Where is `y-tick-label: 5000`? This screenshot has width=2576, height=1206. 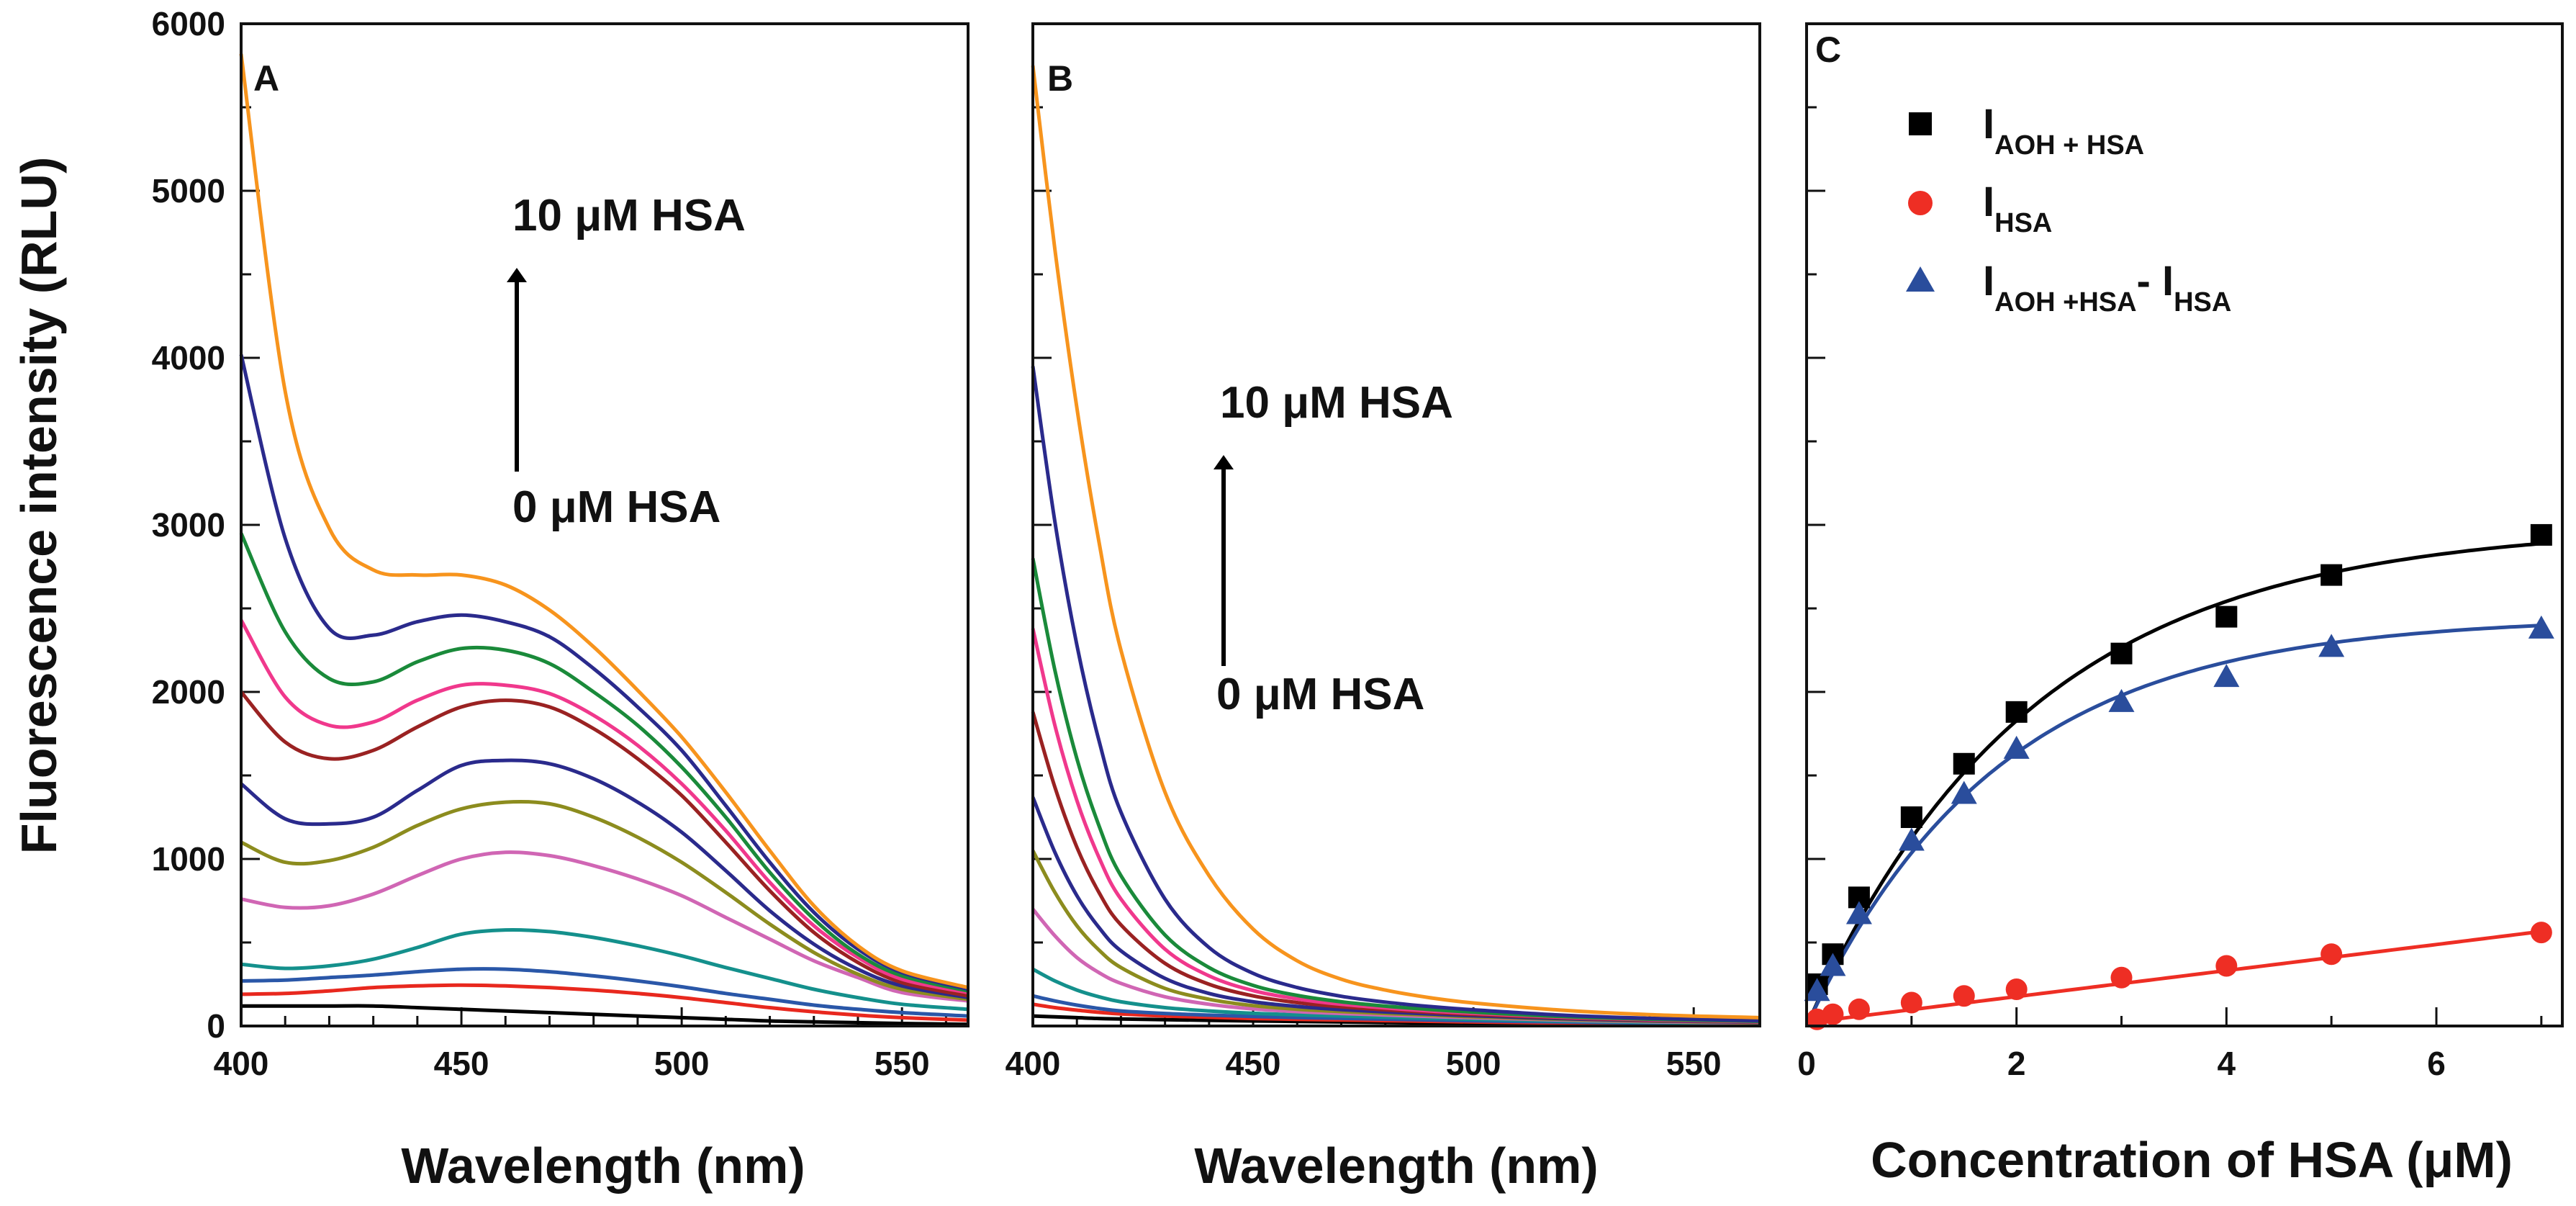
y-tick-label: 5000 is located at coordinates (188, 191).